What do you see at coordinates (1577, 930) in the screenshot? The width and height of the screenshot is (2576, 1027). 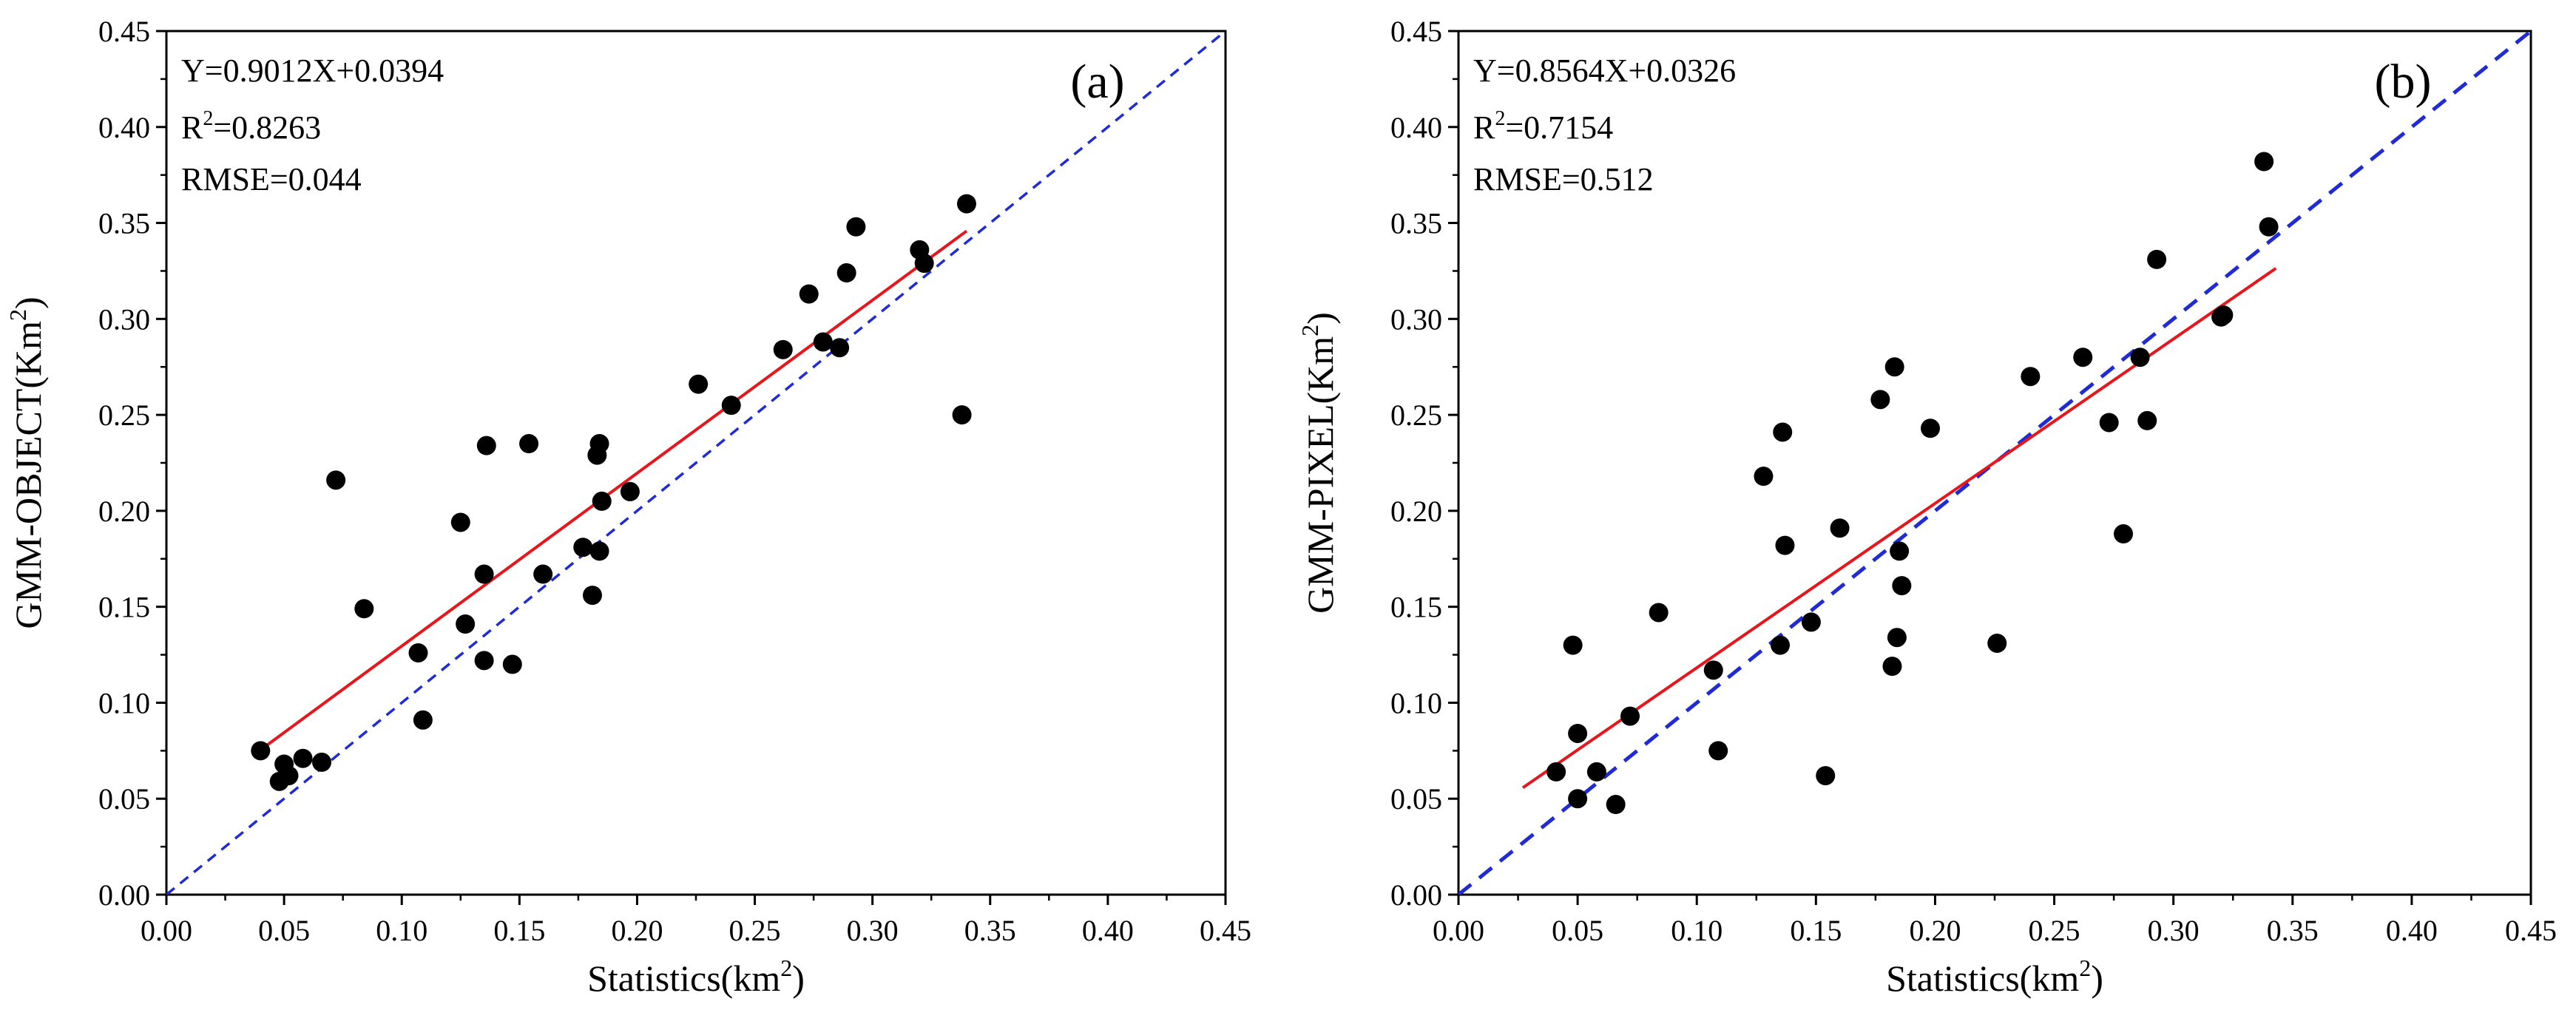 I see `x-tick-label: 0.05` at bounding box center [1577, 930].